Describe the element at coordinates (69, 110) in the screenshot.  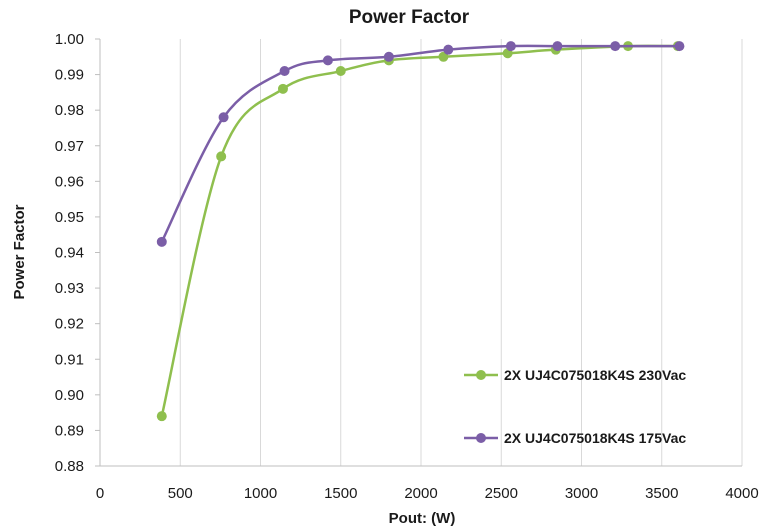
I see `y-tick-label: 0.98` at that location.